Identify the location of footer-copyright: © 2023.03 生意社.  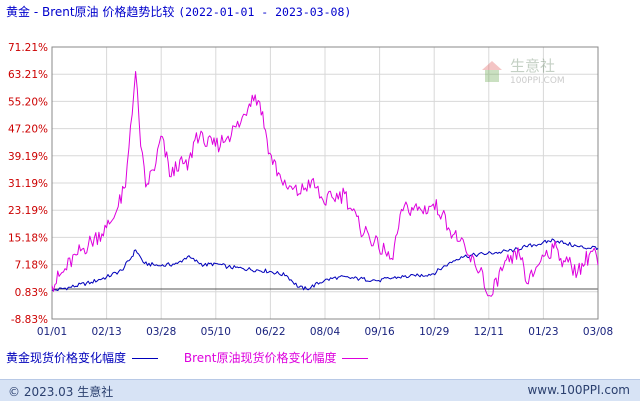
(61, 392).